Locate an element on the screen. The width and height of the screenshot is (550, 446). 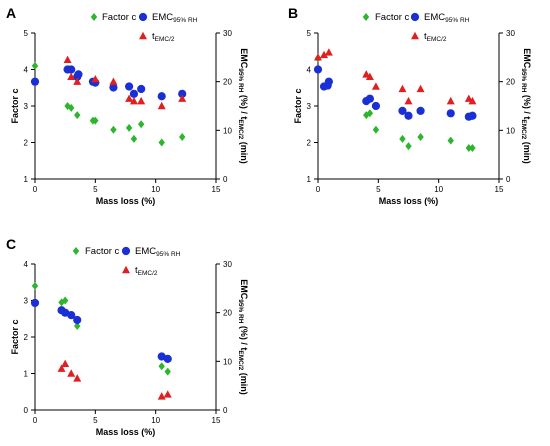
legend-label: Factor c is located at coordinates (392, 17).